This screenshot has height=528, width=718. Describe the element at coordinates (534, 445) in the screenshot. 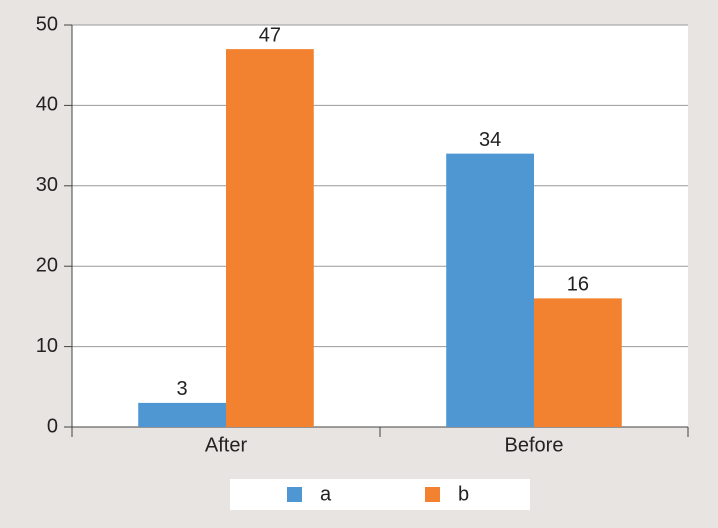

I see `x-tick-label: Before` at that location.